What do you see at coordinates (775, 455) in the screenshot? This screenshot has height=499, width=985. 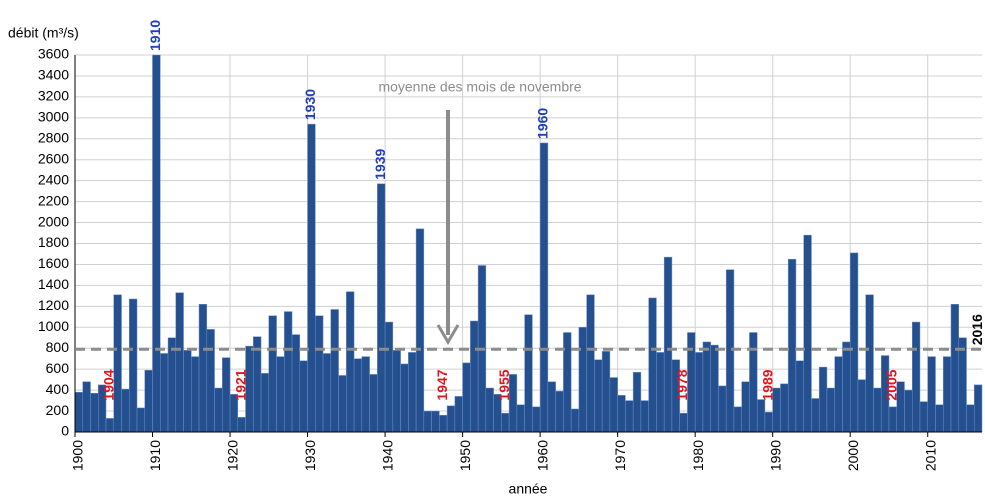 I see `x-tick-label: 1990` at bounding box center [775, 455].